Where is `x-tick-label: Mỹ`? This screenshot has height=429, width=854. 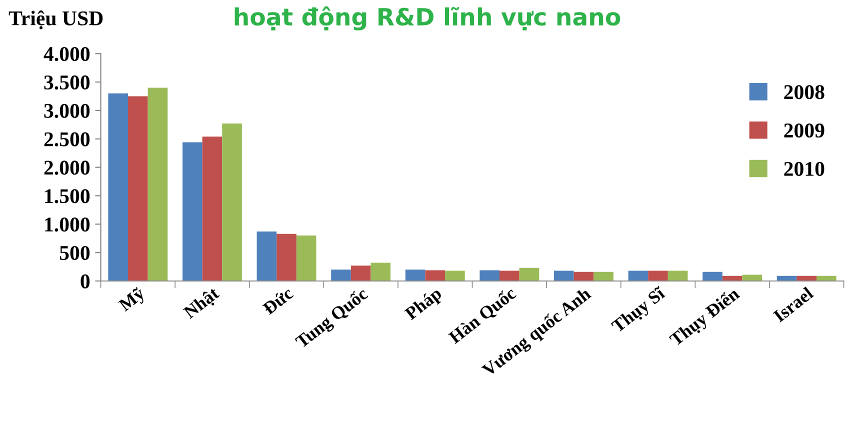
x-tick-label: Mỹ is located at coordinates (133, 300).